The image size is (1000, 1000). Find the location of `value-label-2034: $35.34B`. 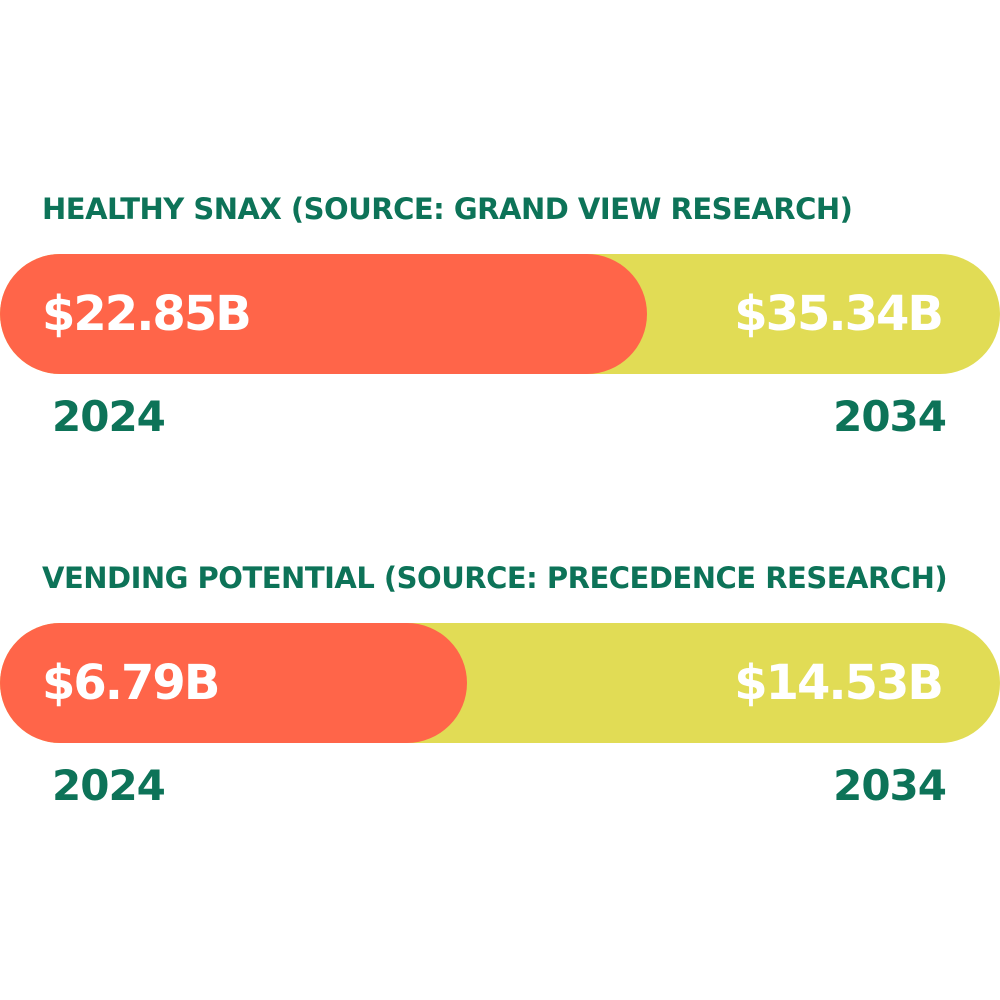

value-label-2034: $35.34B is located at coordinates (839, 314).